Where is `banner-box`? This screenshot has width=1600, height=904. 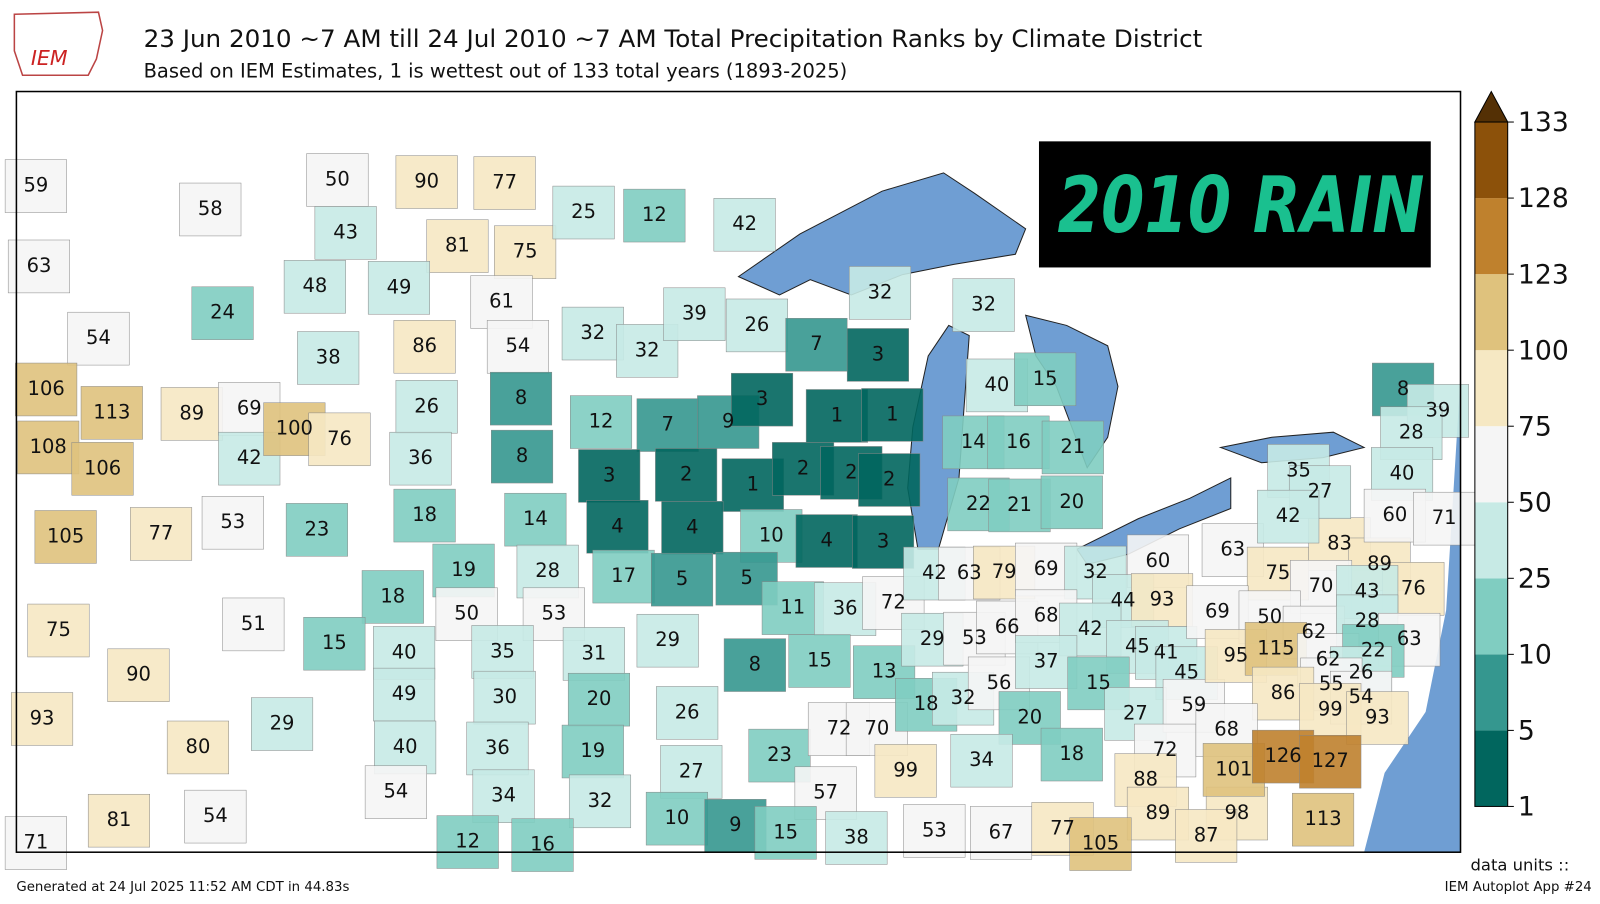
banner-box is located at coordinates (1234, 204).